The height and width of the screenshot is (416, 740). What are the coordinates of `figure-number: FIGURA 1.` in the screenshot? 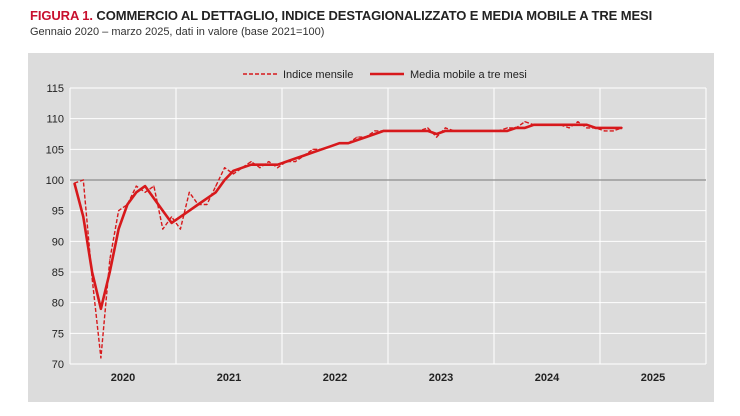 It's located at (61, 15).